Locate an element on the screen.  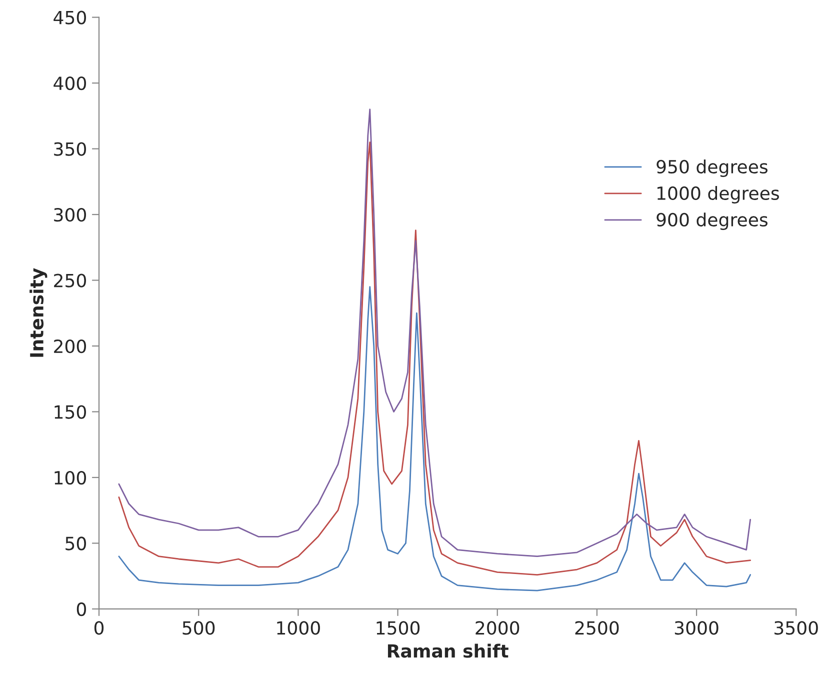
x-tick-label: 1500 is located at coordinates (398, 628).